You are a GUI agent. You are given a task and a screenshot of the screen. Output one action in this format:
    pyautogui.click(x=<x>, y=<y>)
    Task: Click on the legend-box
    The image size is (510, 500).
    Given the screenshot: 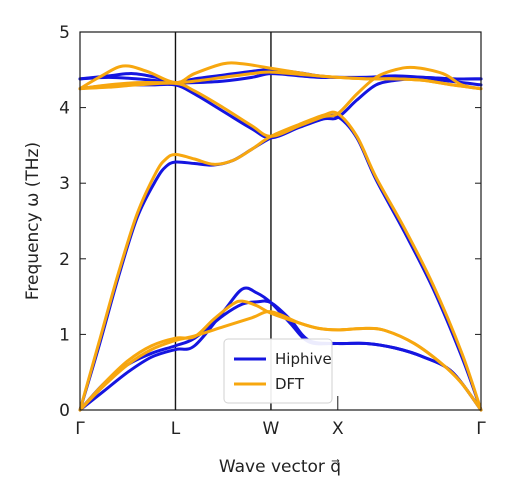 What is the action you would take?
    pyautogui.click(x=278, y=371)
    